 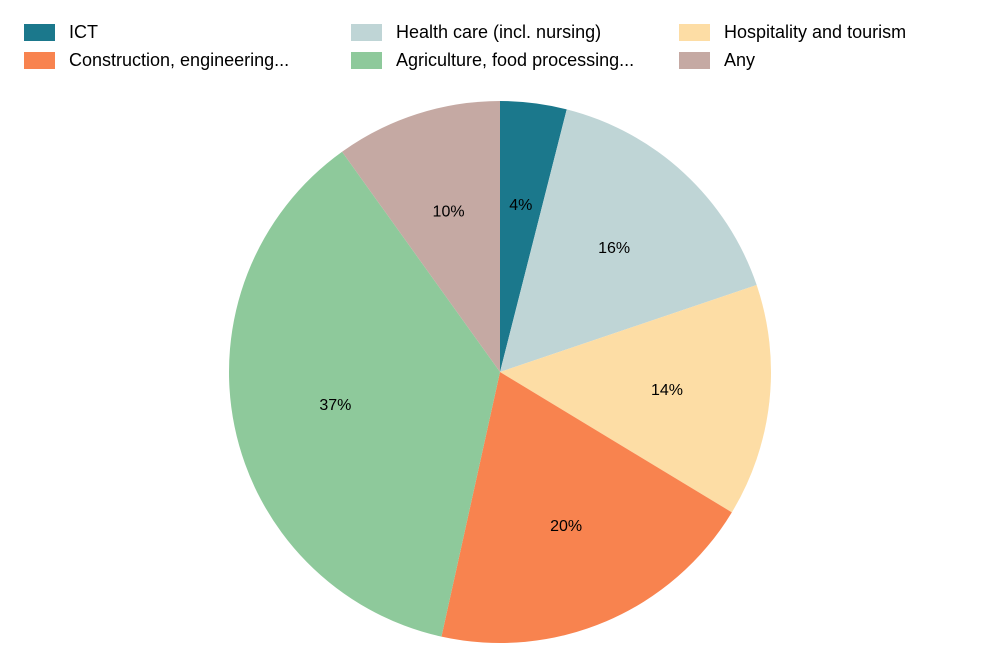 What do you see at coordinates (520, 205) in the screenshot?
I see `slice-label-ict: 4%` at bounding box center [520, 205].